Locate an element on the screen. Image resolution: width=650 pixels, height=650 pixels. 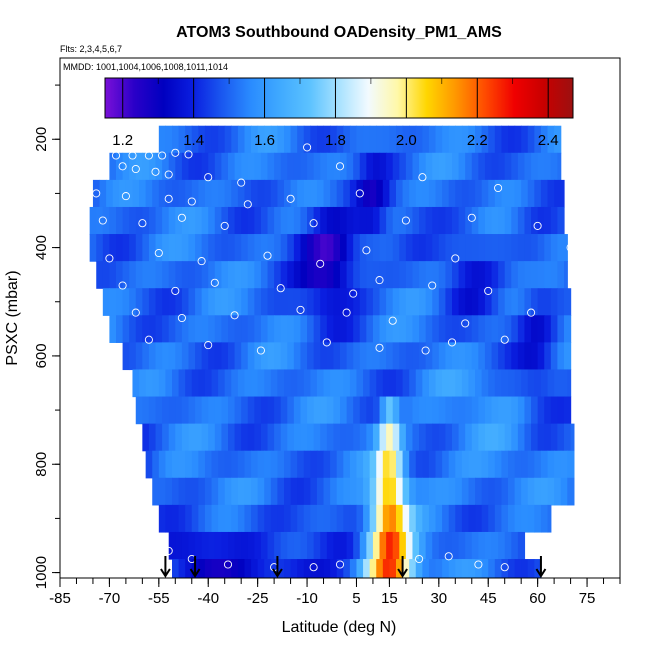
colorbar-tick-label: 2.0 is located at coordinates (406, 140).